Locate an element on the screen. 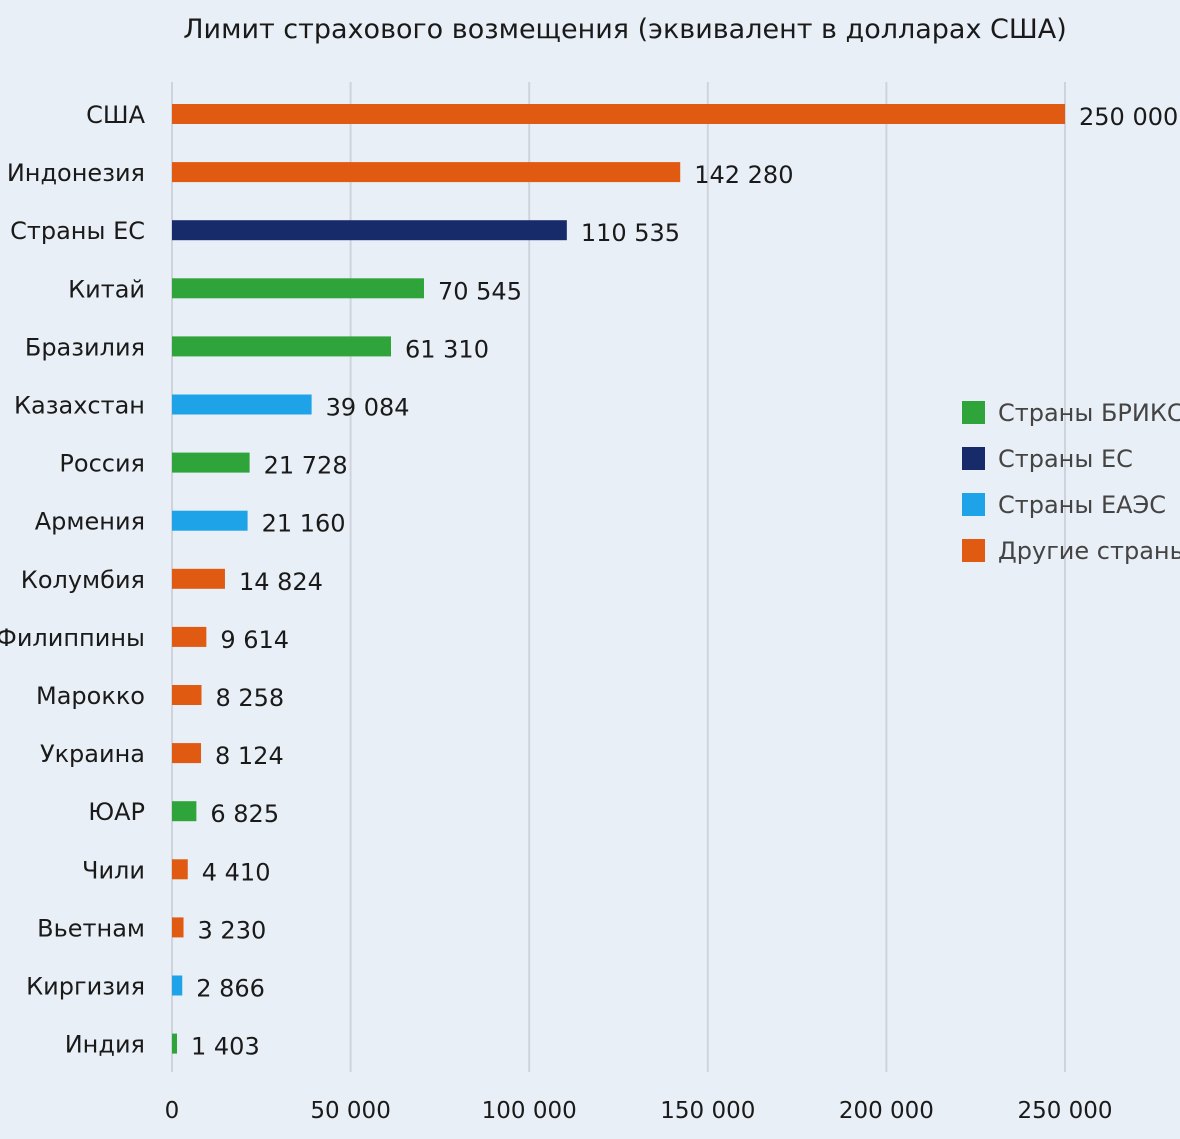 The image size is (1180, 1139). data-label: 9 614 is located at coordinates (254, 640).